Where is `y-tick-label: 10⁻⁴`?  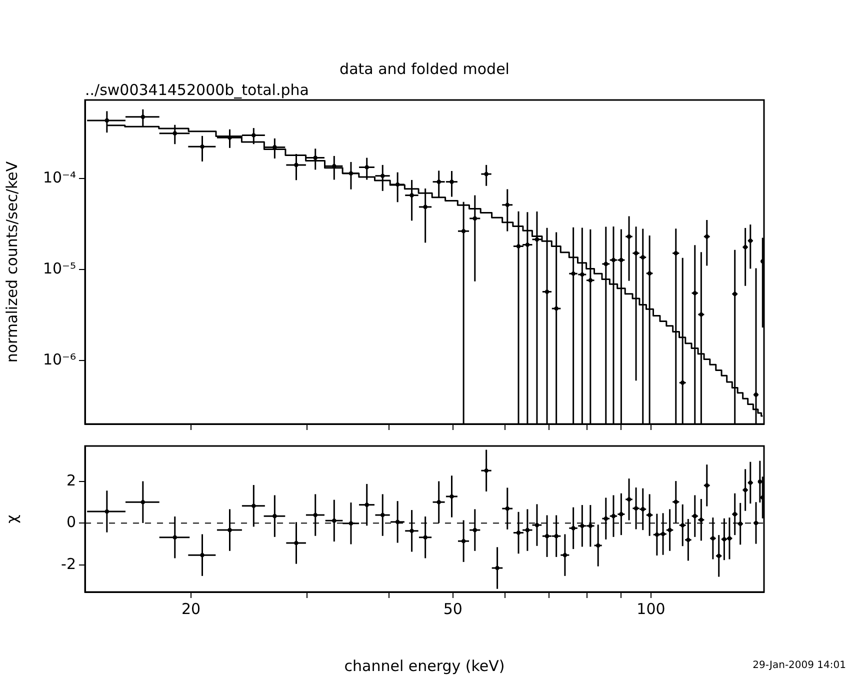
y-tick-label: 10⁻⁴ is located at coordinates (59, 177).